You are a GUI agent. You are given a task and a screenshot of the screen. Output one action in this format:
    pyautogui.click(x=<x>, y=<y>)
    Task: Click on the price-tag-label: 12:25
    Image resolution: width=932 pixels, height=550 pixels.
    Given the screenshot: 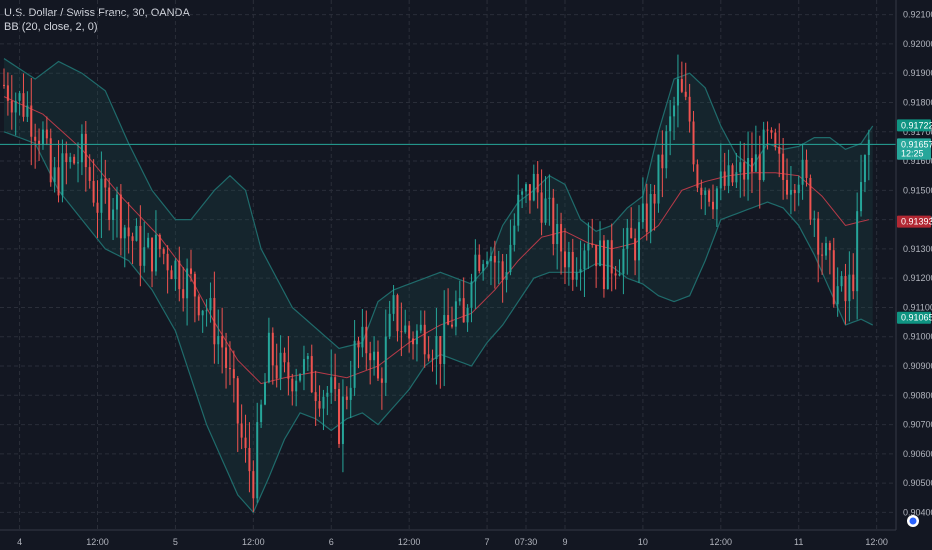 What is the action you would take?
    pyautogui.click(x=912, y=154)
    